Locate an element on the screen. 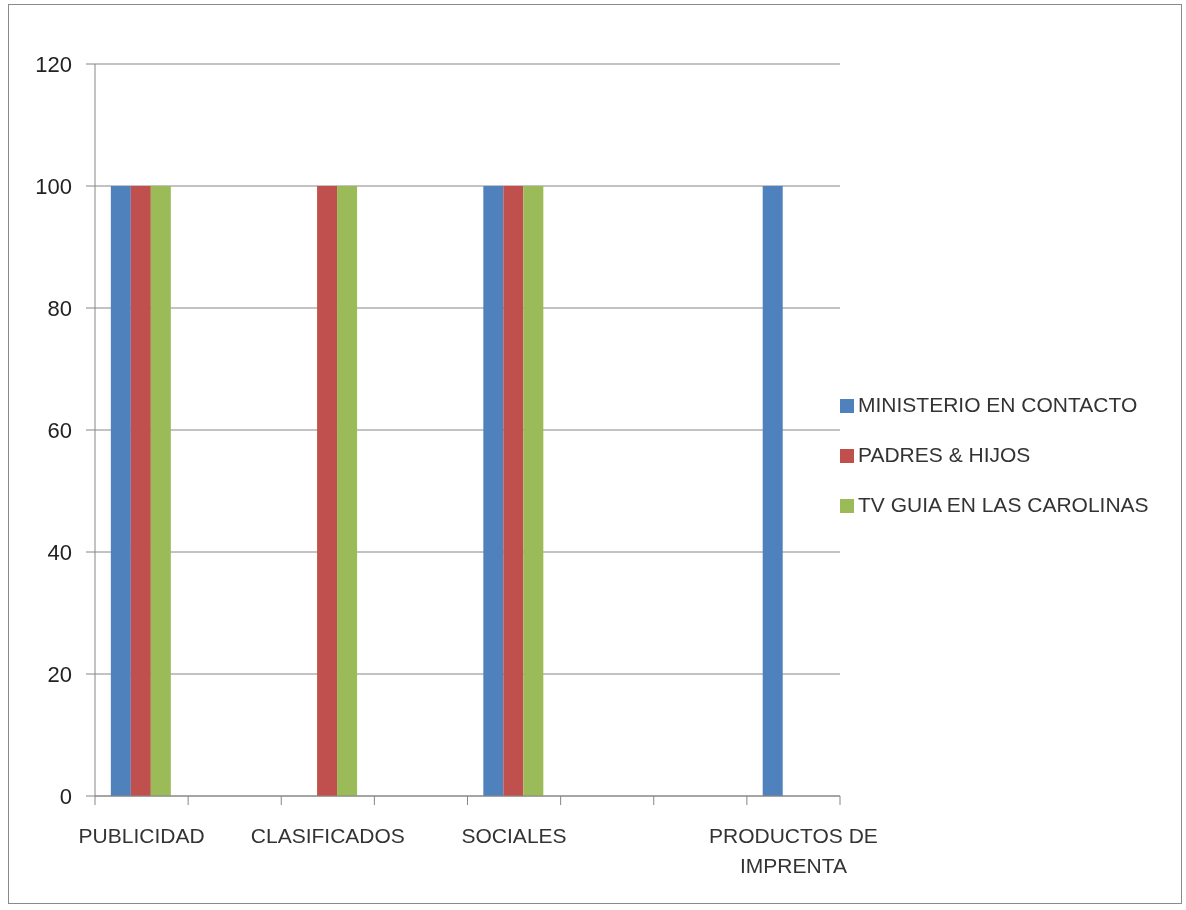 Image resolution: width=1186 pixels, height=910 pixels. y-tick-label: 120 is located at coordinates (53, 64).